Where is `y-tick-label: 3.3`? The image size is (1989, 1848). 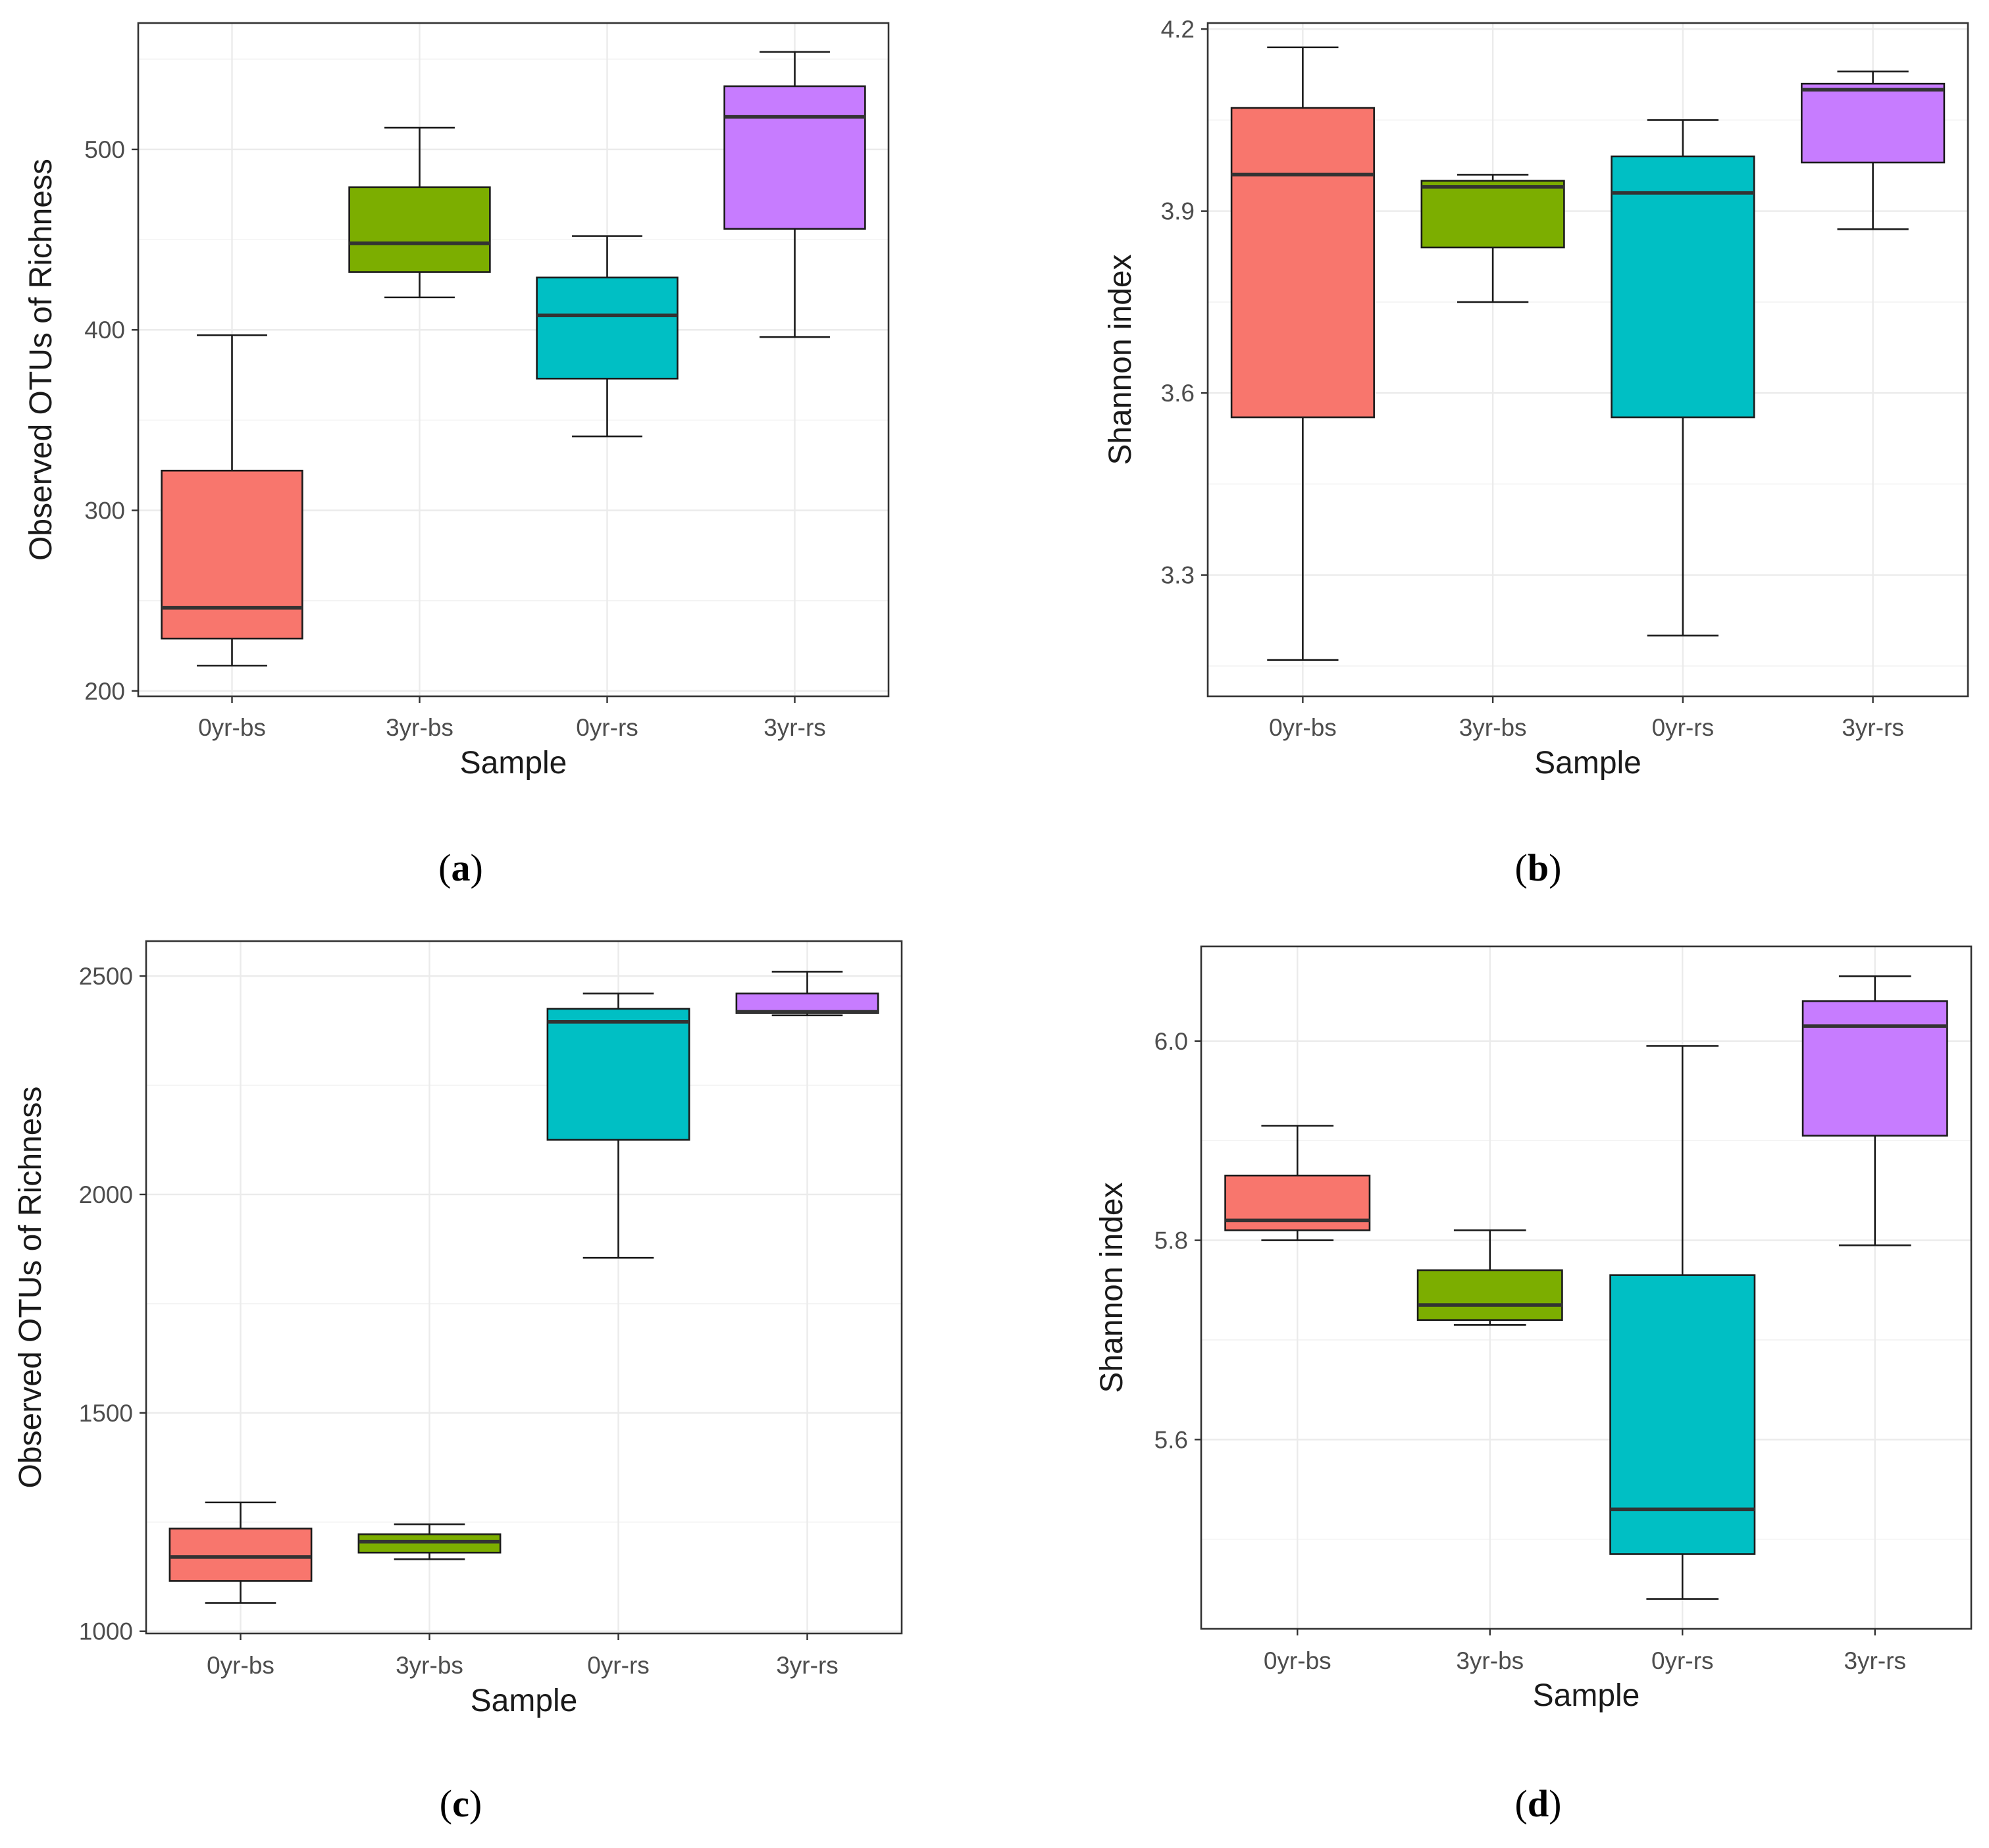 y-tick-label: 3.3 is located at coordinates (1178, 575).